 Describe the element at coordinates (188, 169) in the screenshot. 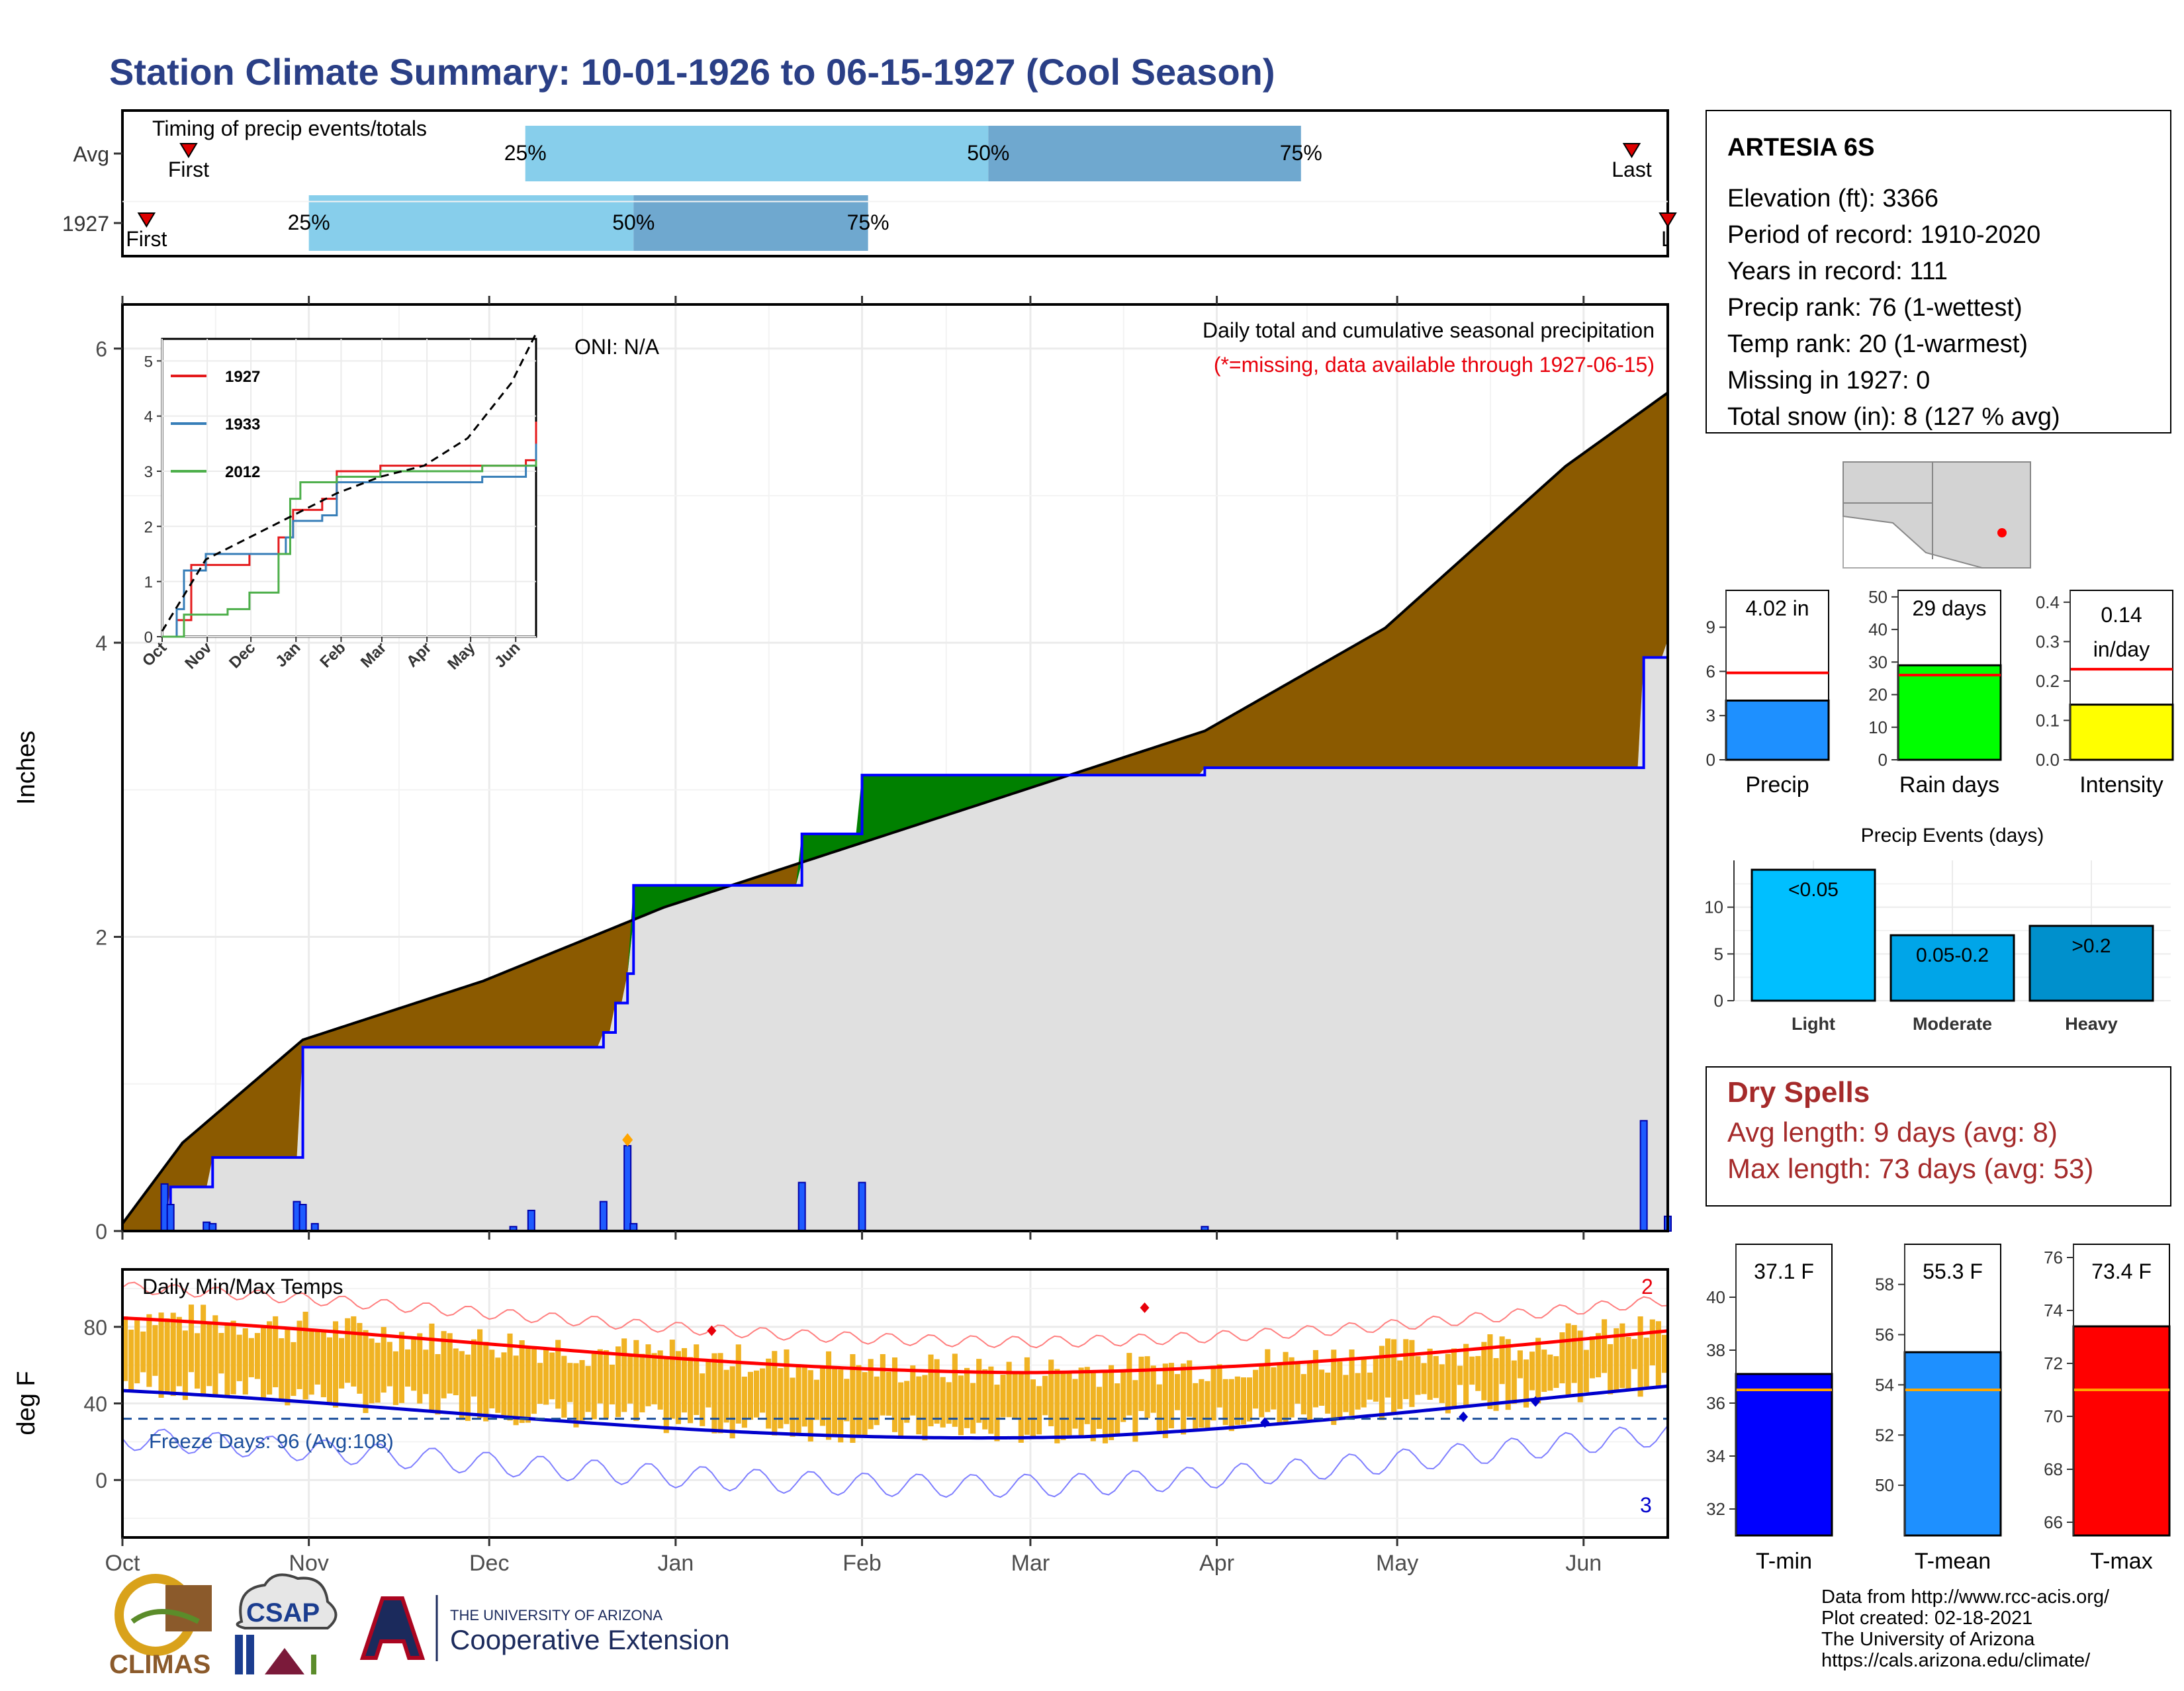

I see `first-event-label: First` at that location.